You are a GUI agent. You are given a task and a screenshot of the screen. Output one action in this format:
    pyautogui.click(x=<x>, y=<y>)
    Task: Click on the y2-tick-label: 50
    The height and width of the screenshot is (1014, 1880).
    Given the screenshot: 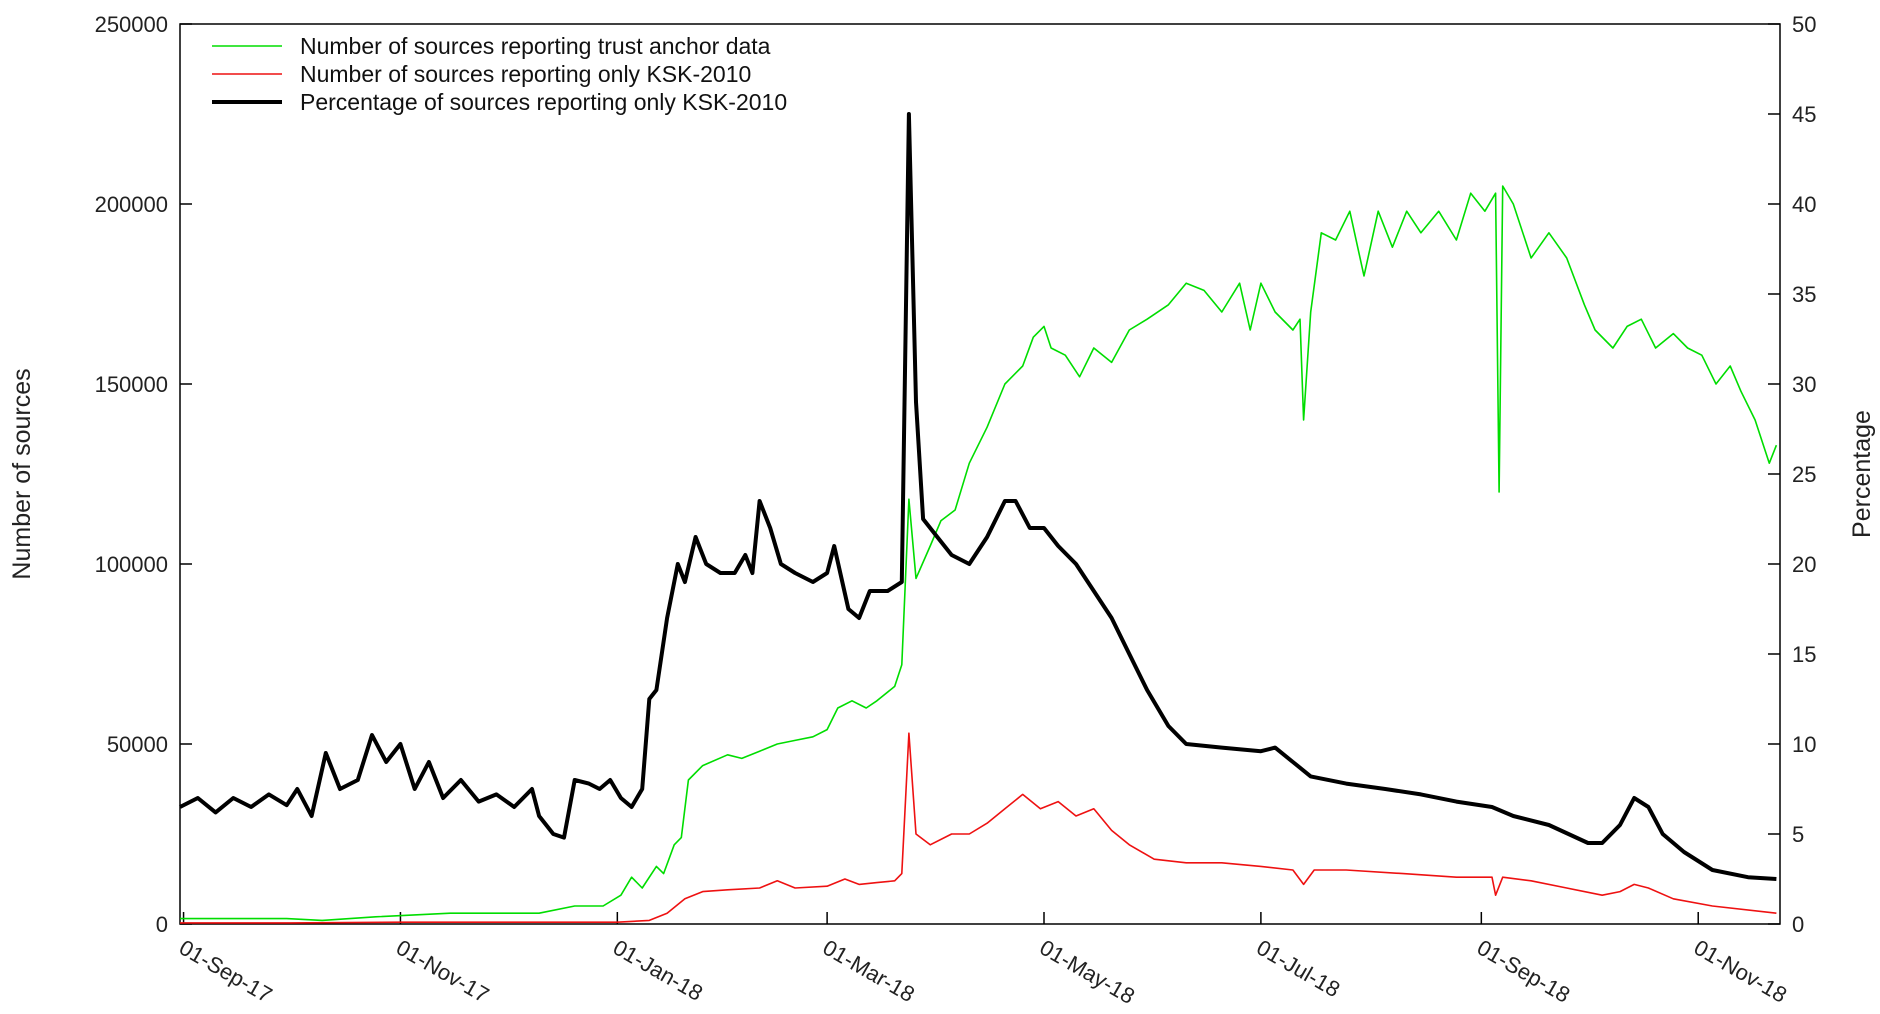 What is the action you would take?
    pyautogui.click(x=1804, y=24)
    